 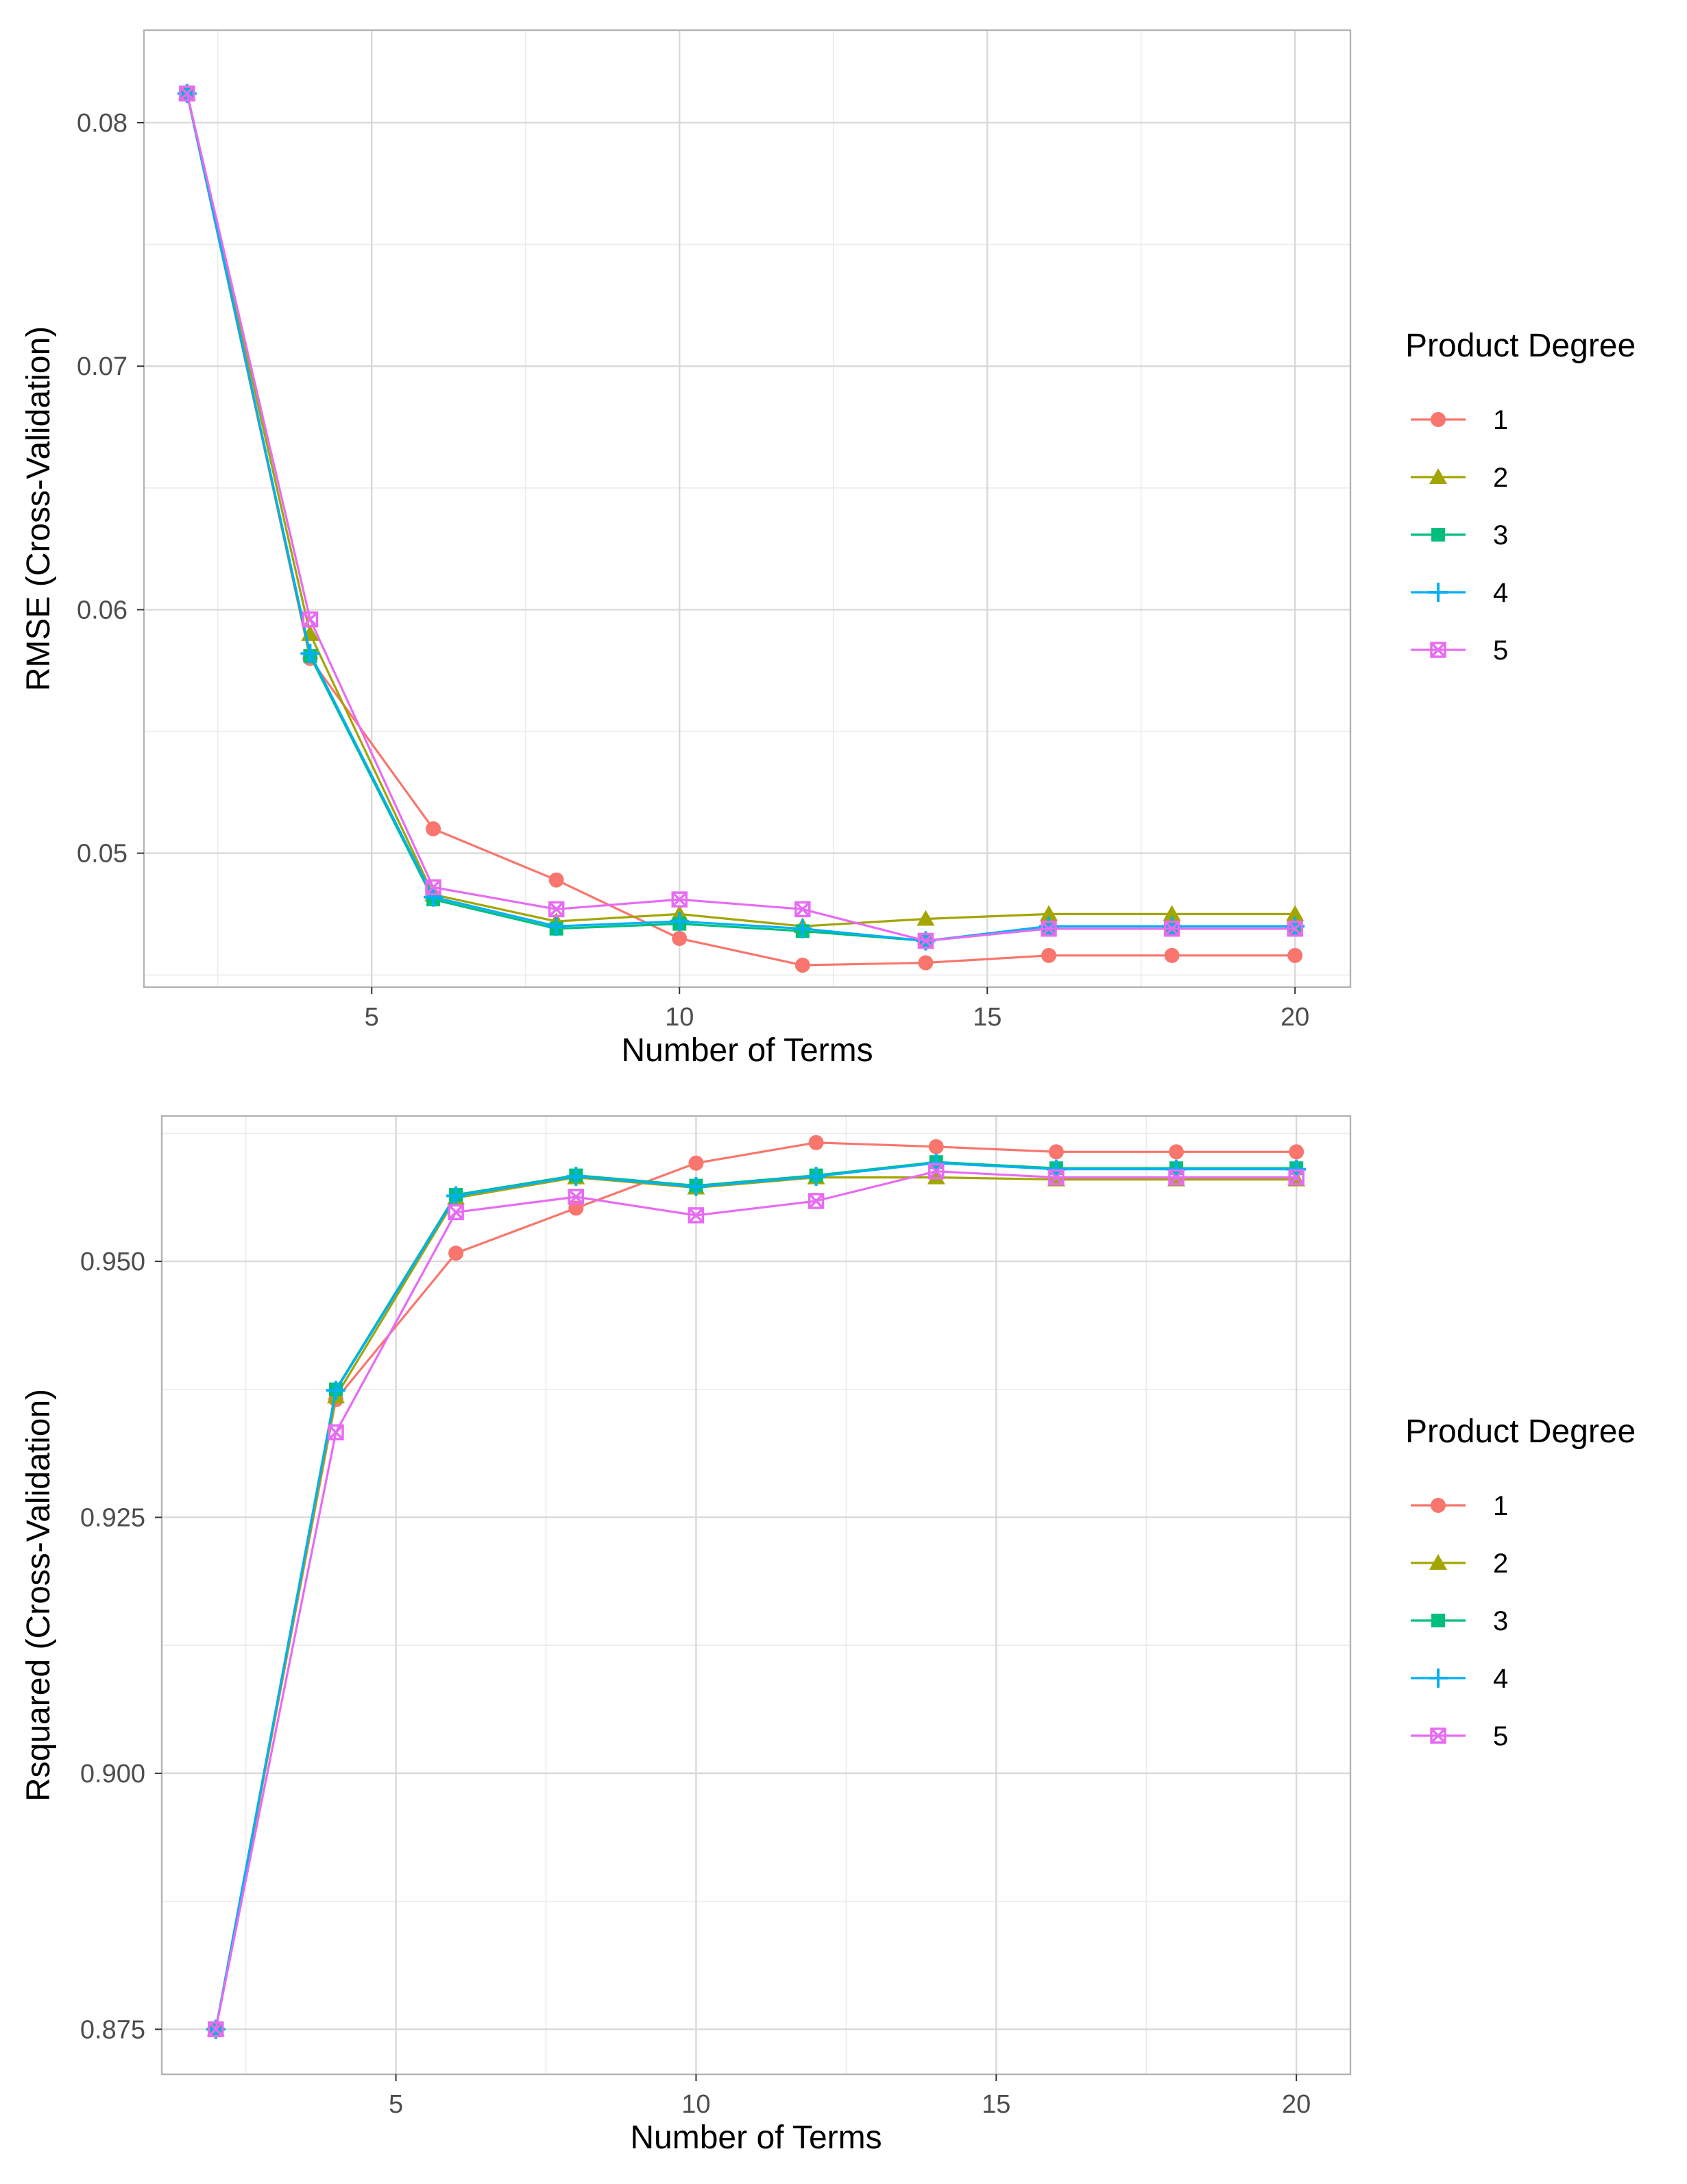 I want to click on y-tick-label: 0.950, so click(x=112, y=1262).